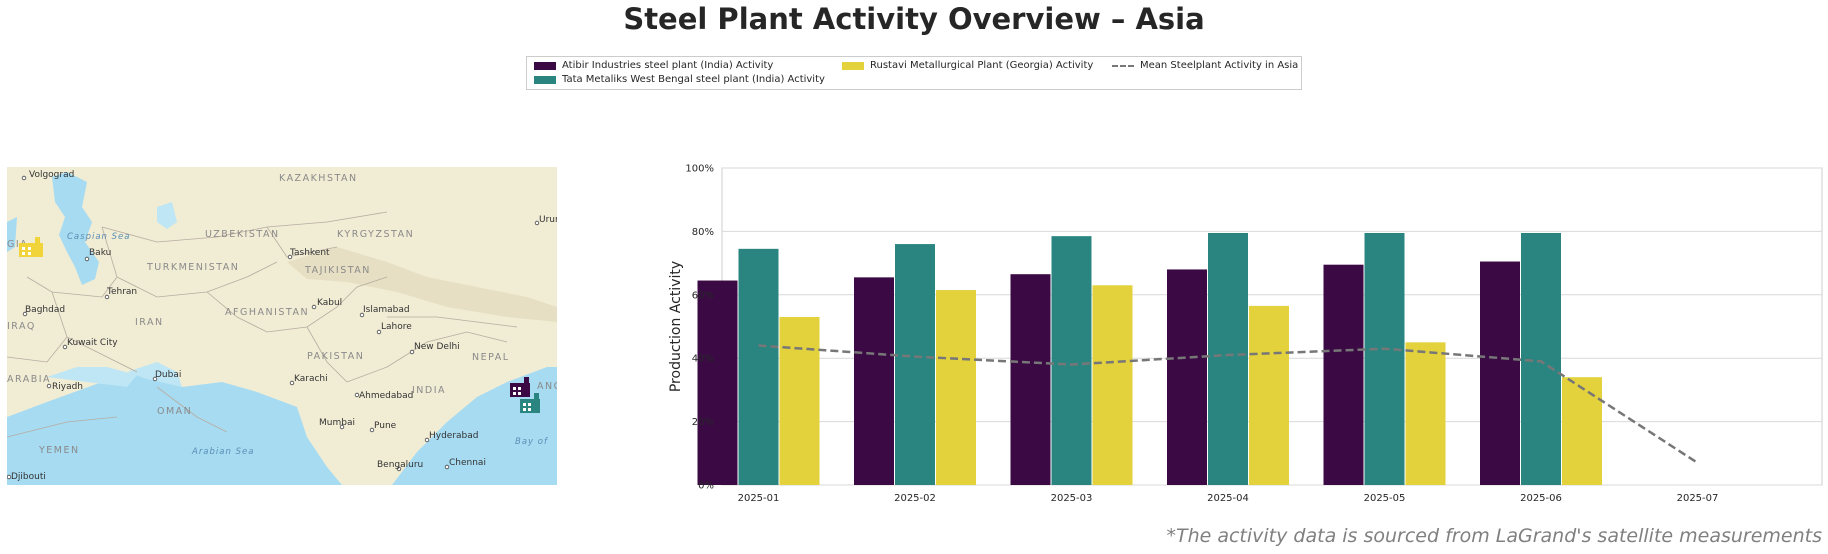  What do you see at coordinates (154, 374) in the screenshot?
I see `map-persian-gulf` at bounding box center [154, 374].